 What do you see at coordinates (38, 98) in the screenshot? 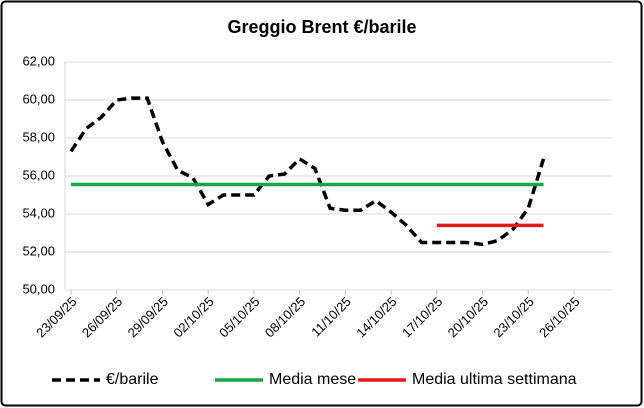
I see `y-tick-label: 60,00` at bounding box center [38, 98].